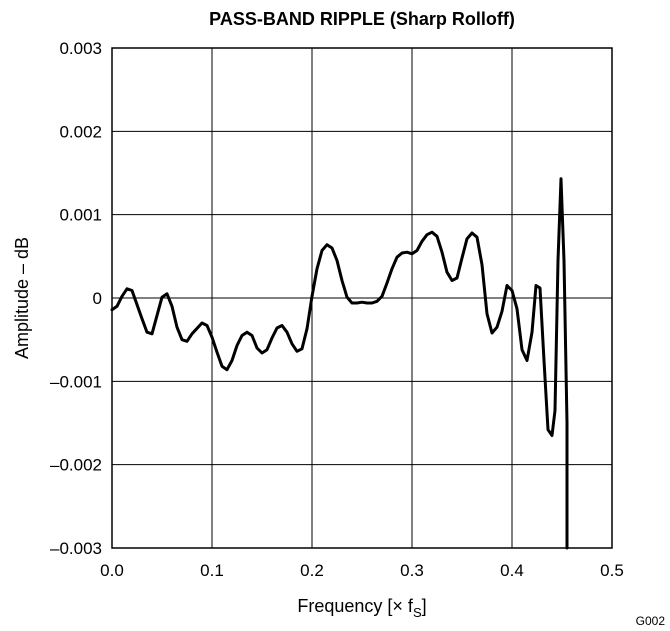 Image resolution: width=670 pixels, height=631 pixels. I want to click on x-tick-label: 0.1, so click(212, 570).